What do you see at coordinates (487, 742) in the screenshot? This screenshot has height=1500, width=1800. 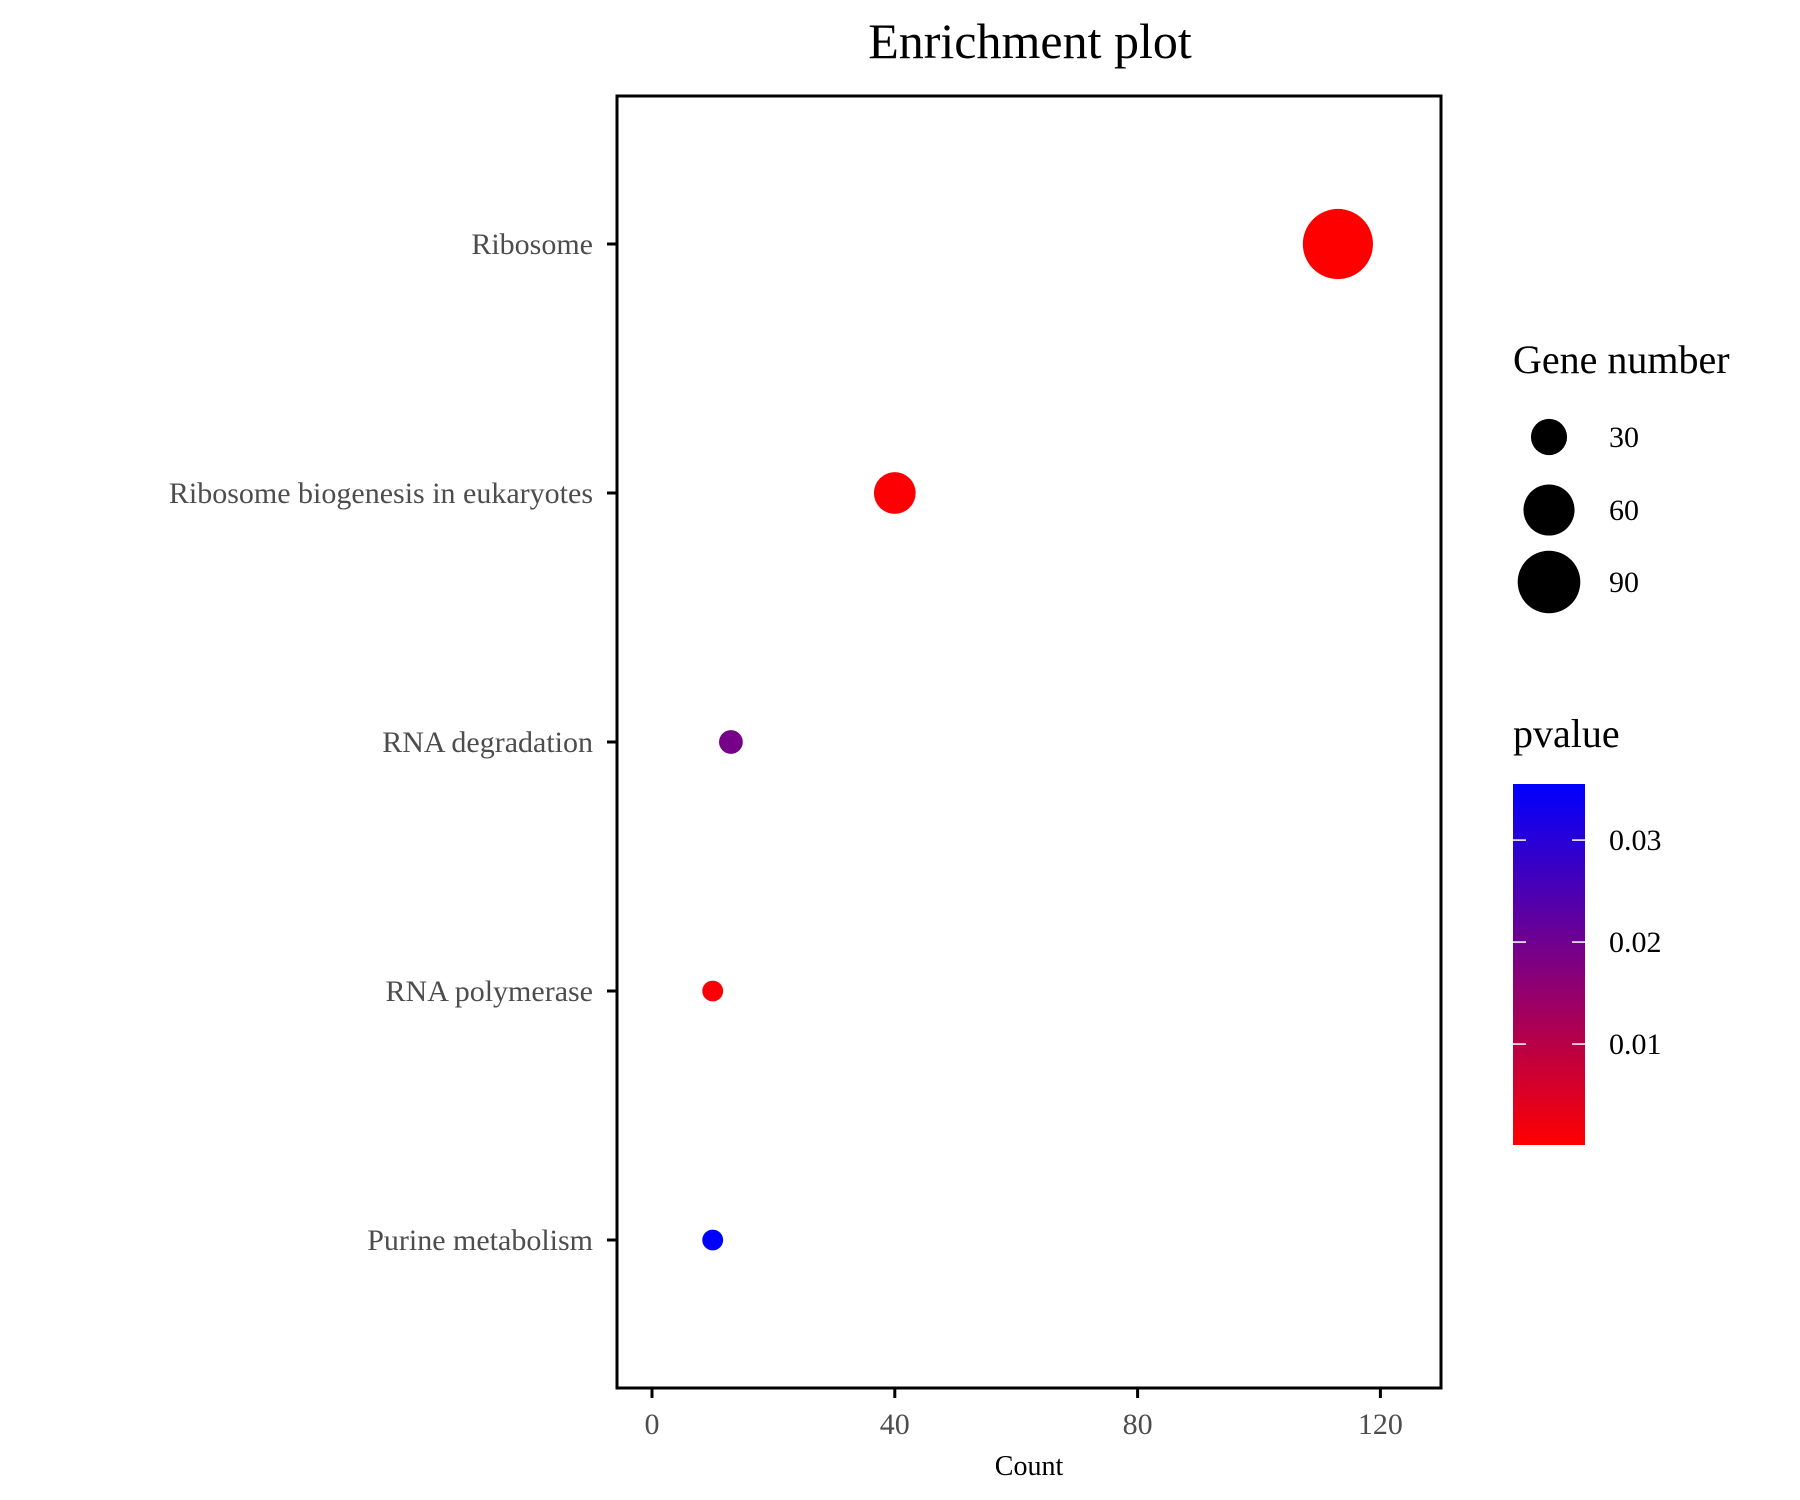 I see `y-tick-label: RNA degradation` at bounding box center [487, 742].